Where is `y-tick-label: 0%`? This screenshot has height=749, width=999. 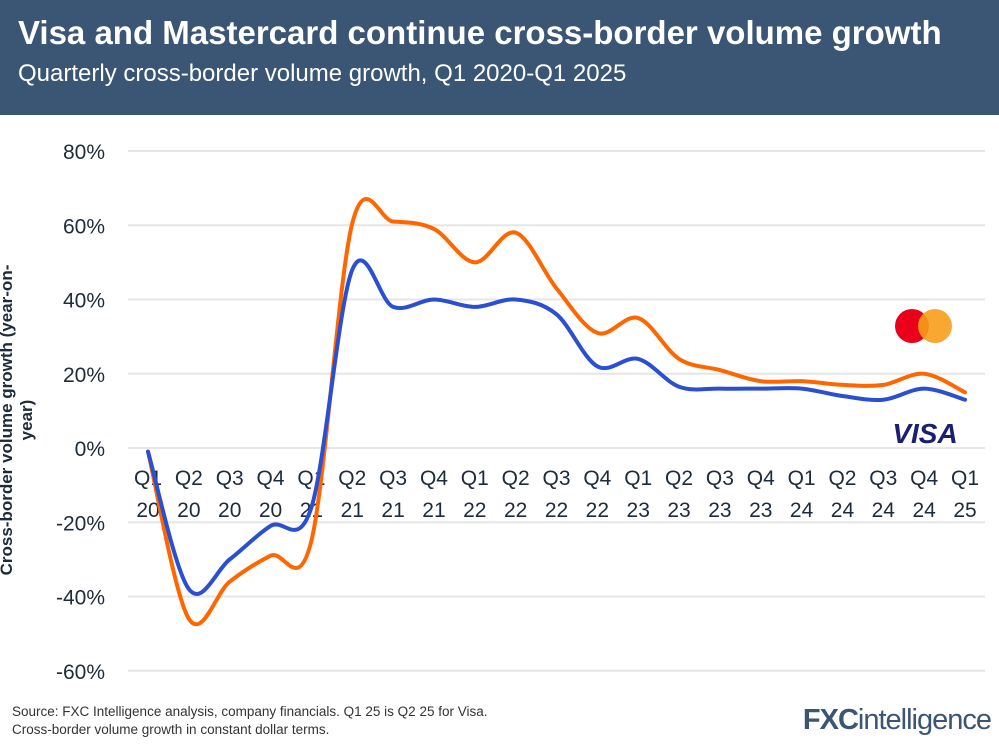 y-tick-label: 0% is located at coordinates (90, 449).